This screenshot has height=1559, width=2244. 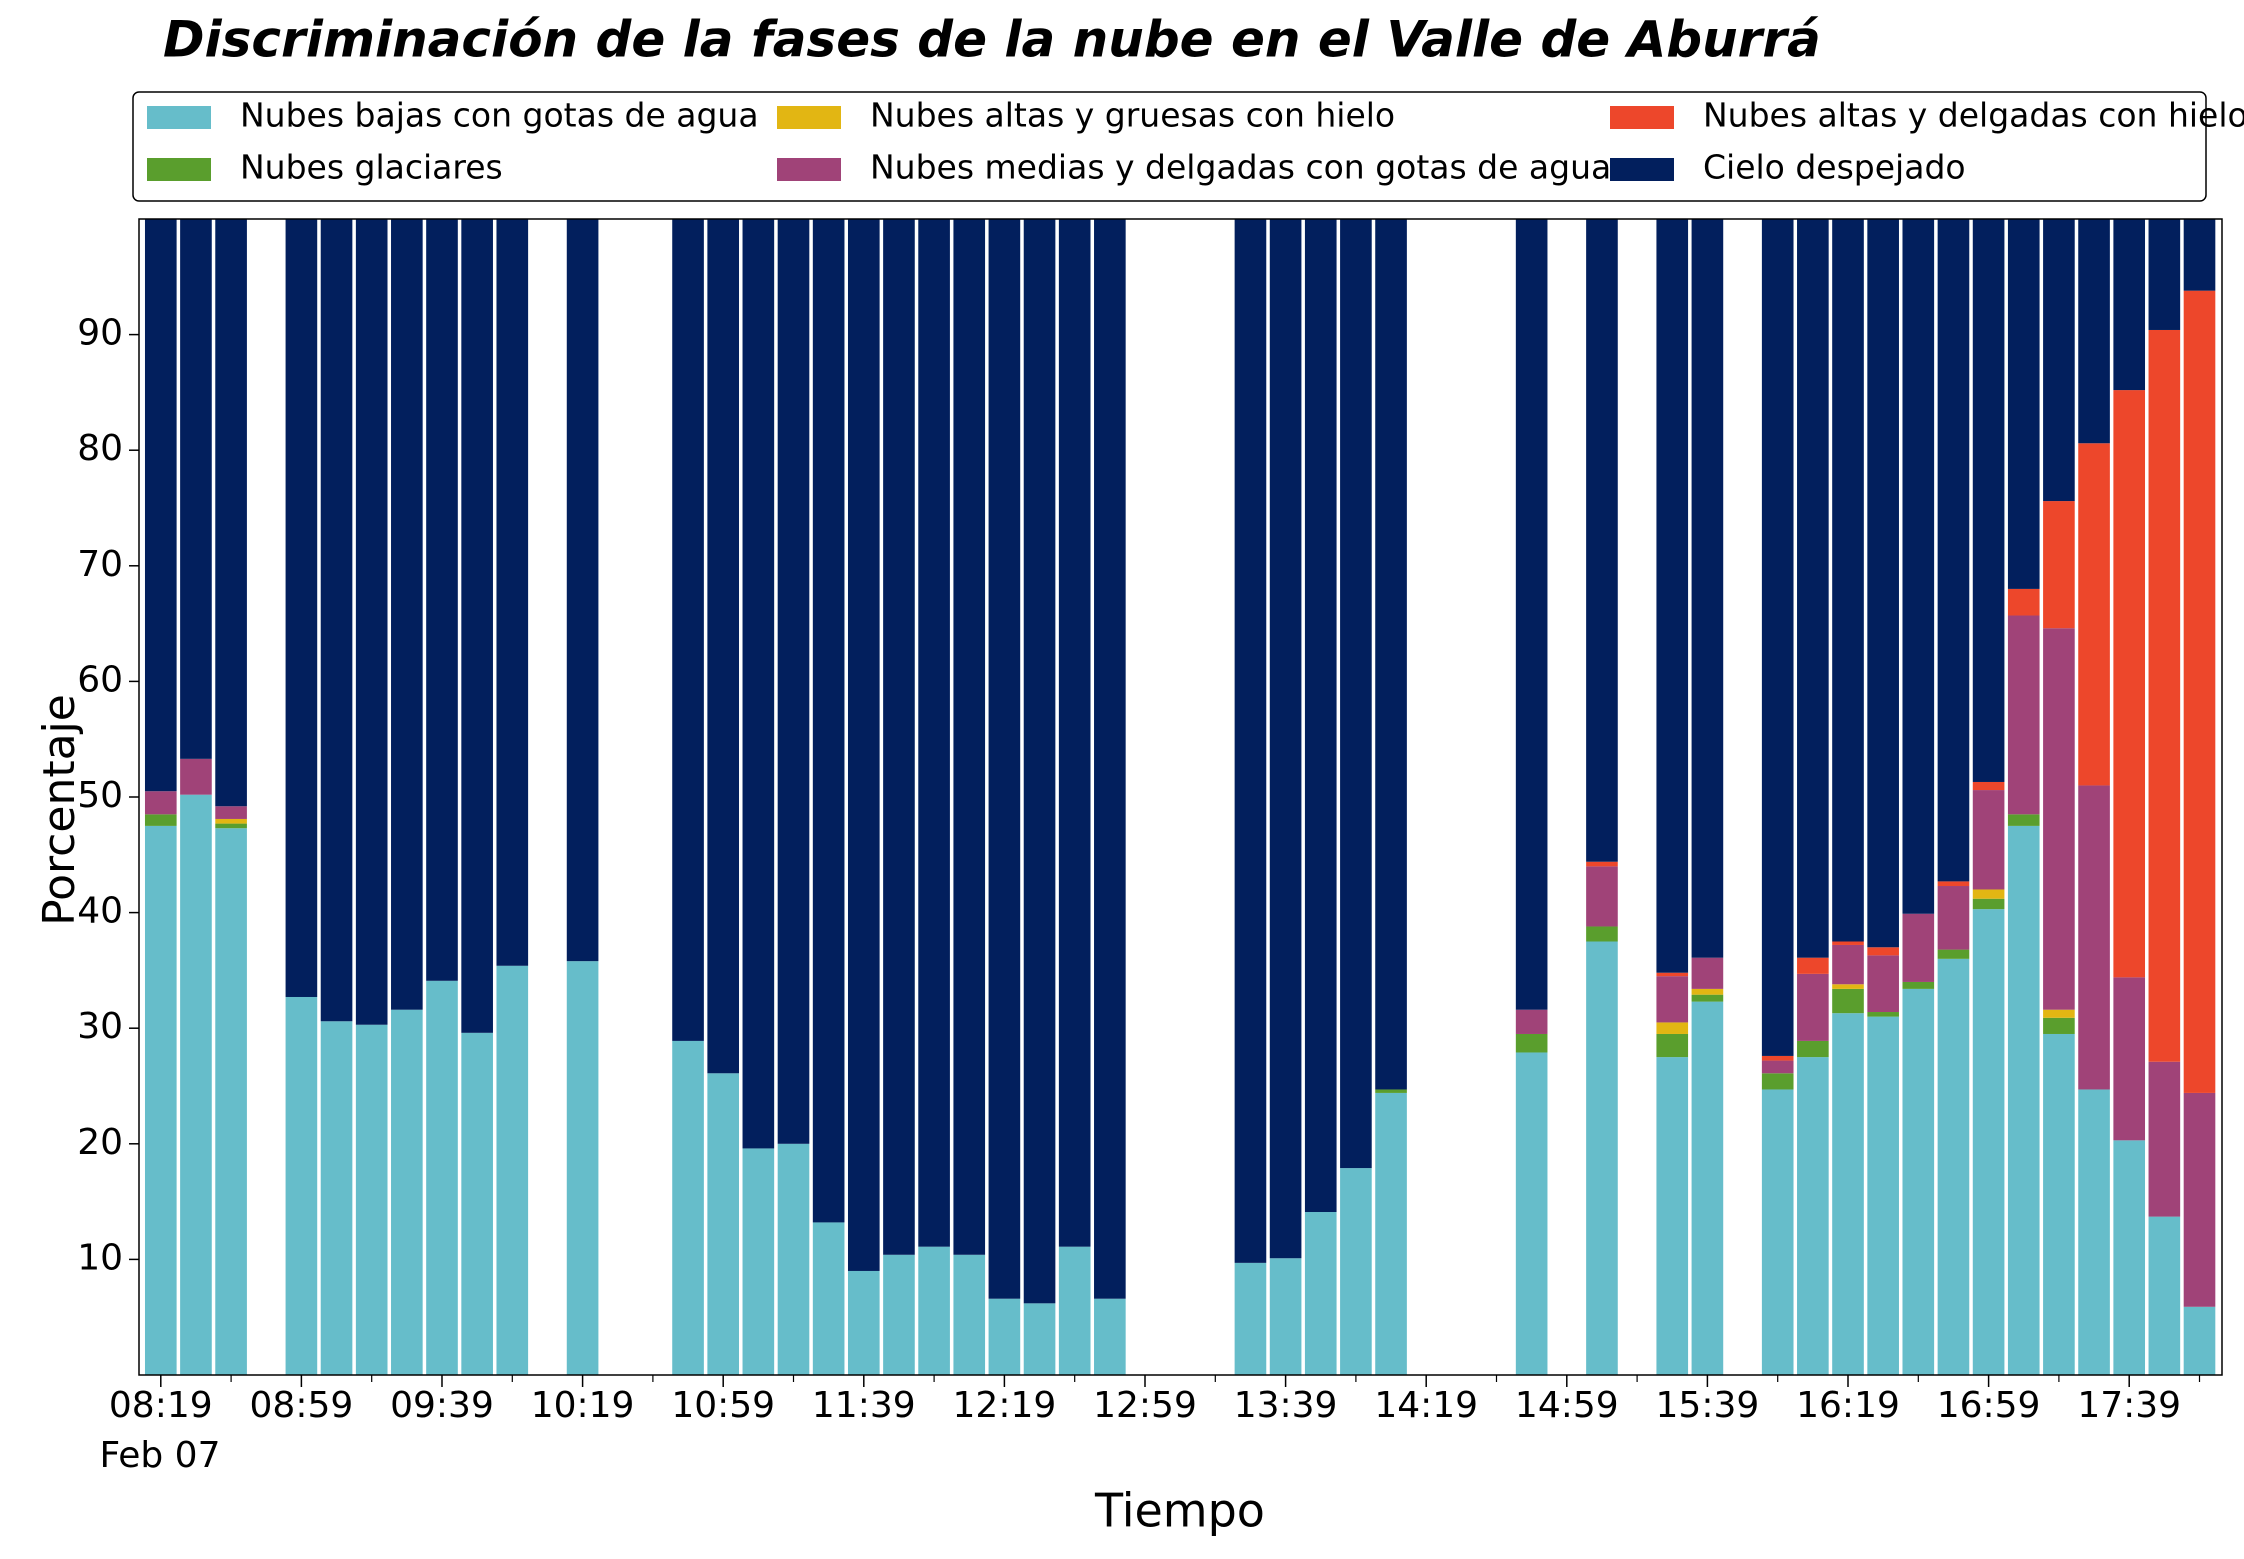 What do you see at coordinates (1973, 115) in the screenshot?
I see `legend-label: Nubes altas y delgadas con hielo` at bounding box center [1973, 115].